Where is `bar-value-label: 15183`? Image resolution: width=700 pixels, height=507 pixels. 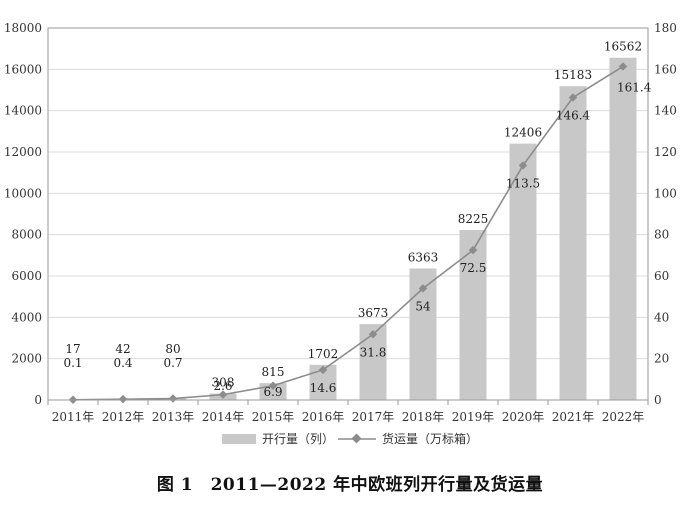 bar-value-label: 15183 is located at coordinates (573, 75).